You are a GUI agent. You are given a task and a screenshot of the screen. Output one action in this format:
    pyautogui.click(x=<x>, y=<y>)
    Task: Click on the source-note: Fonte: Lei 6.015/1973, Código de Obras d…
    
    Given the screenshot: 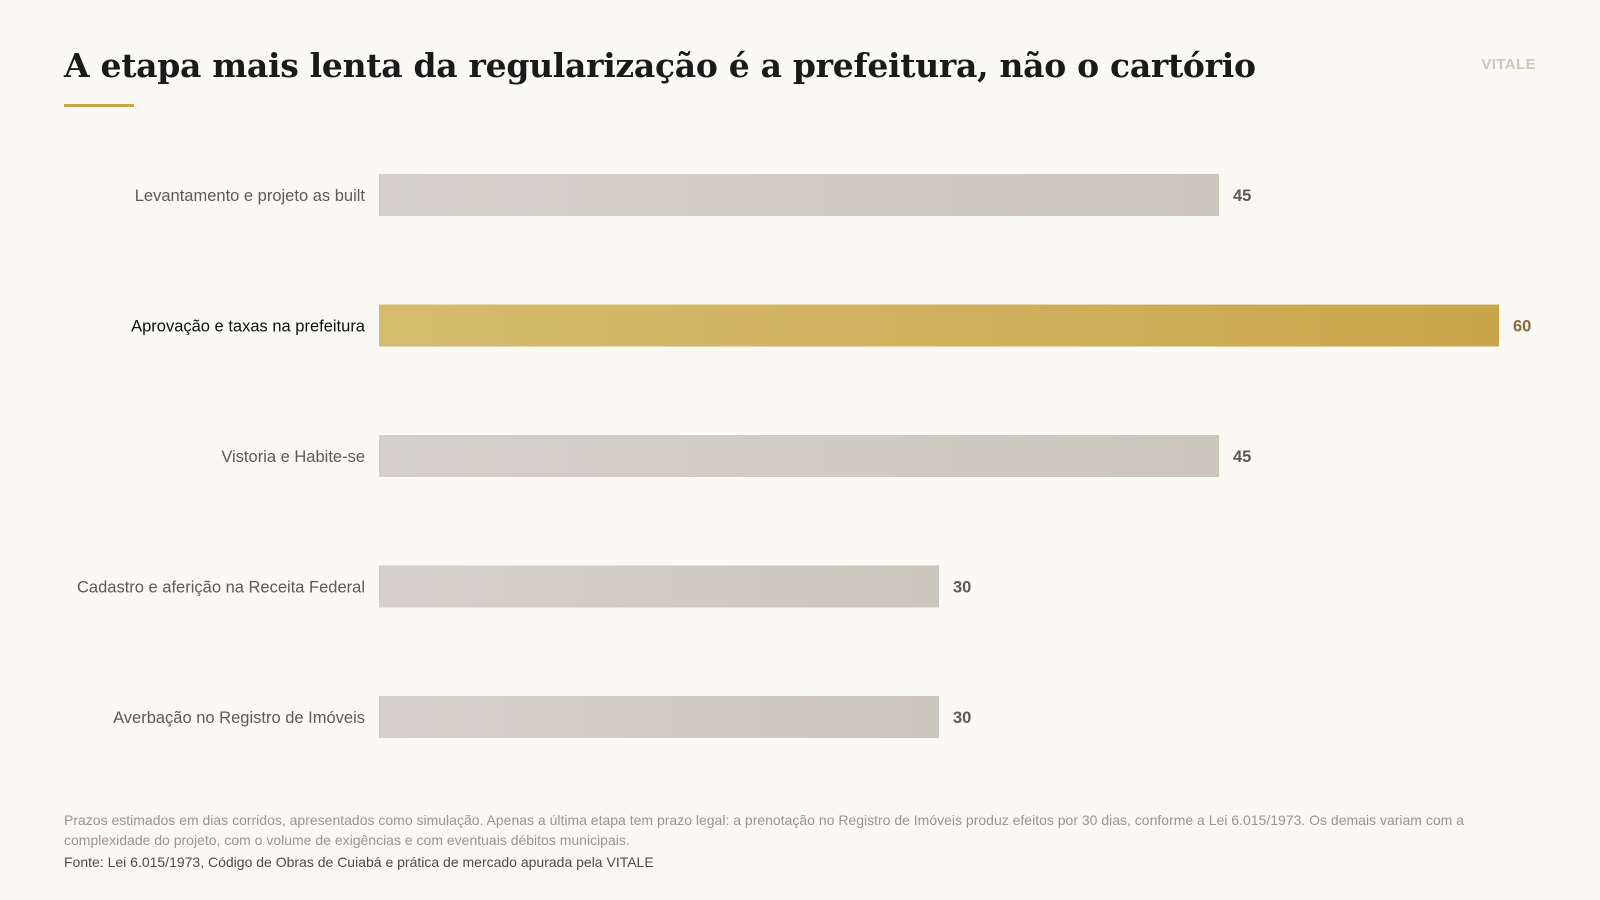 What is the action you would take?
    pyautogui.click(x=359, y=862)
    